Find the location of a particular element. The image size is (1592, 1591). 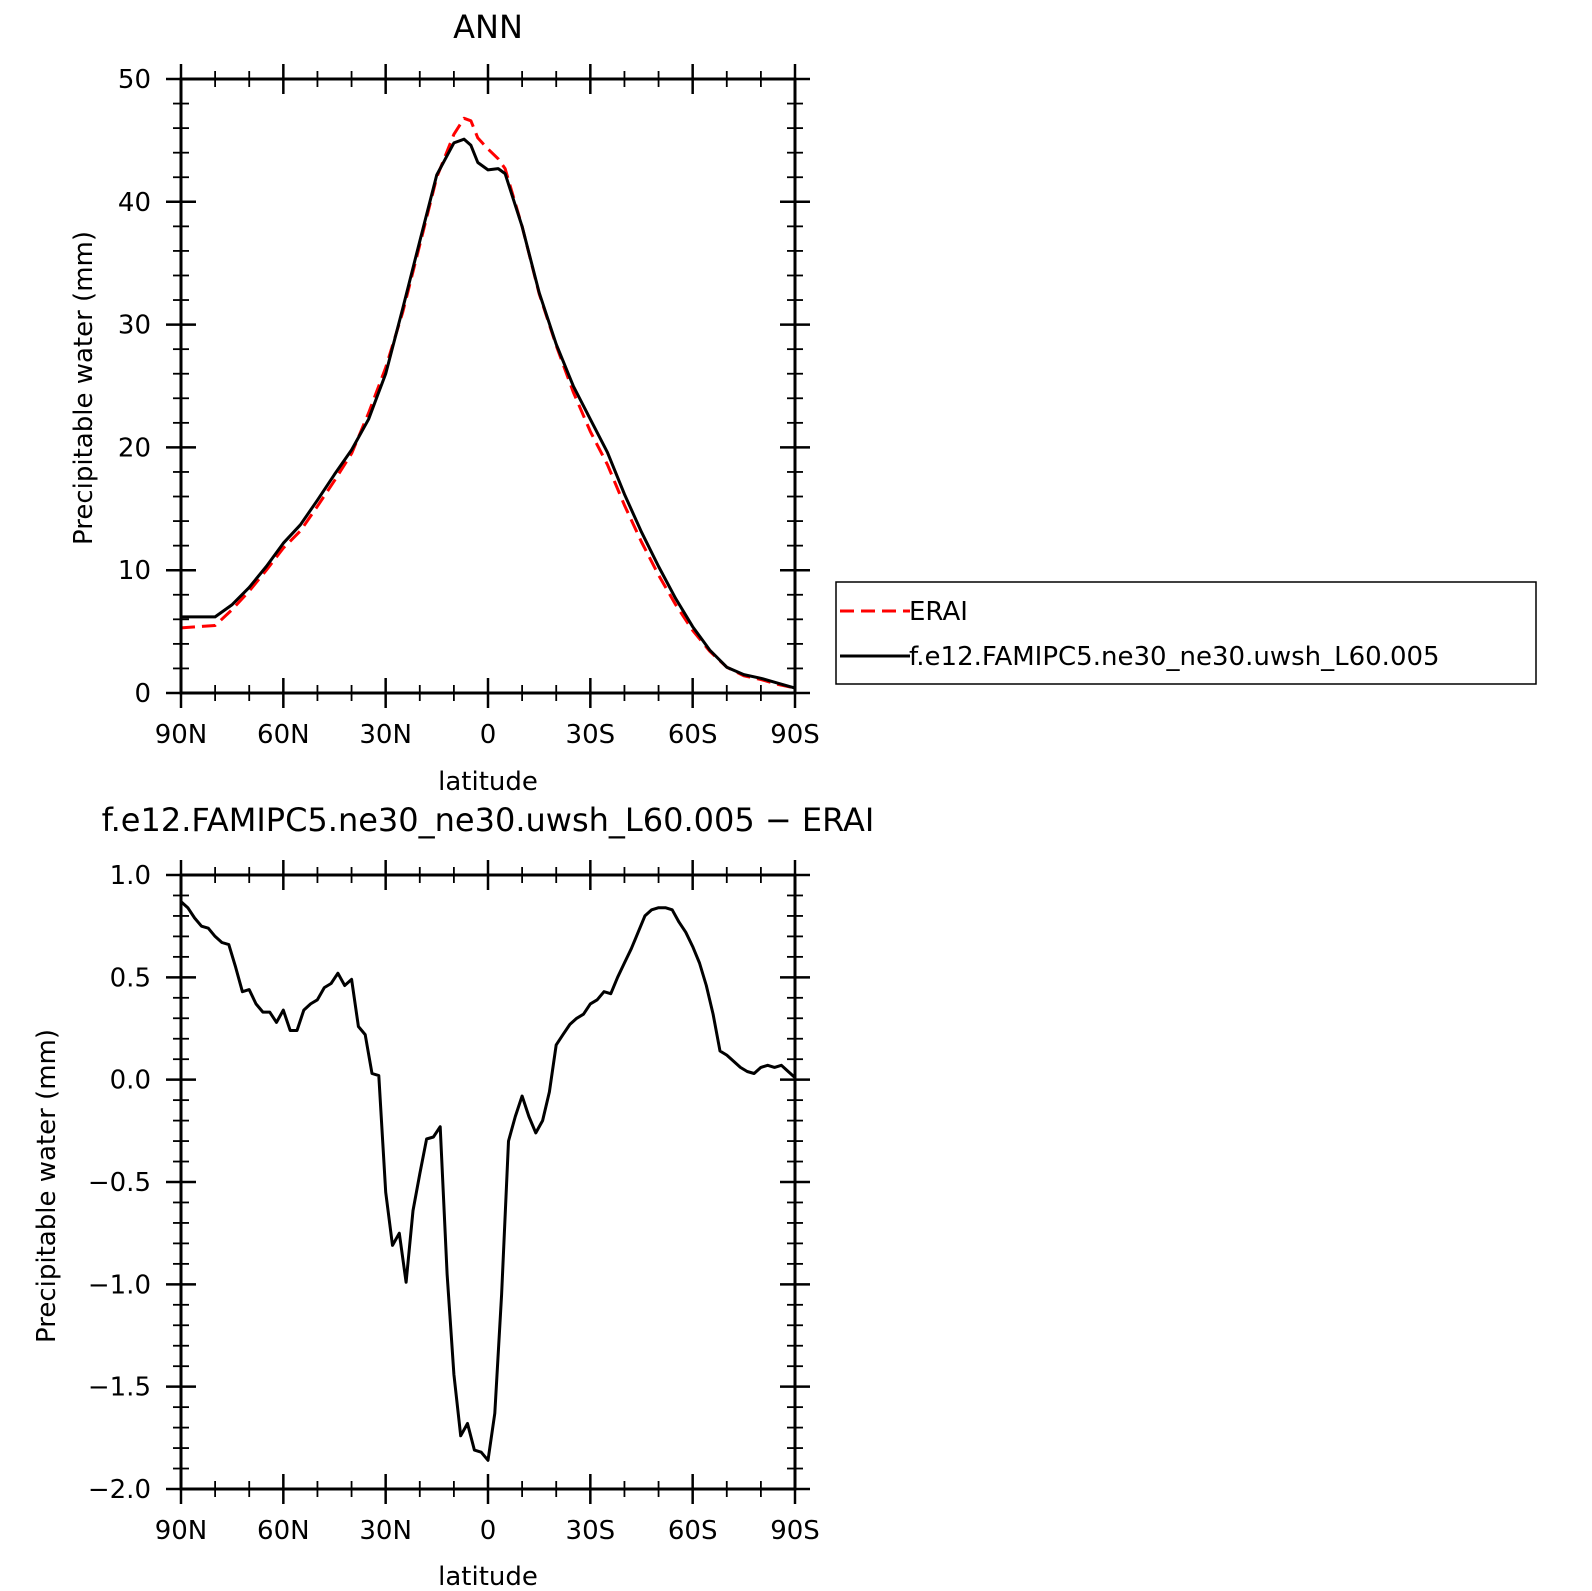

y-tick-label: −2.0 is located at coordinates (119, 1490).